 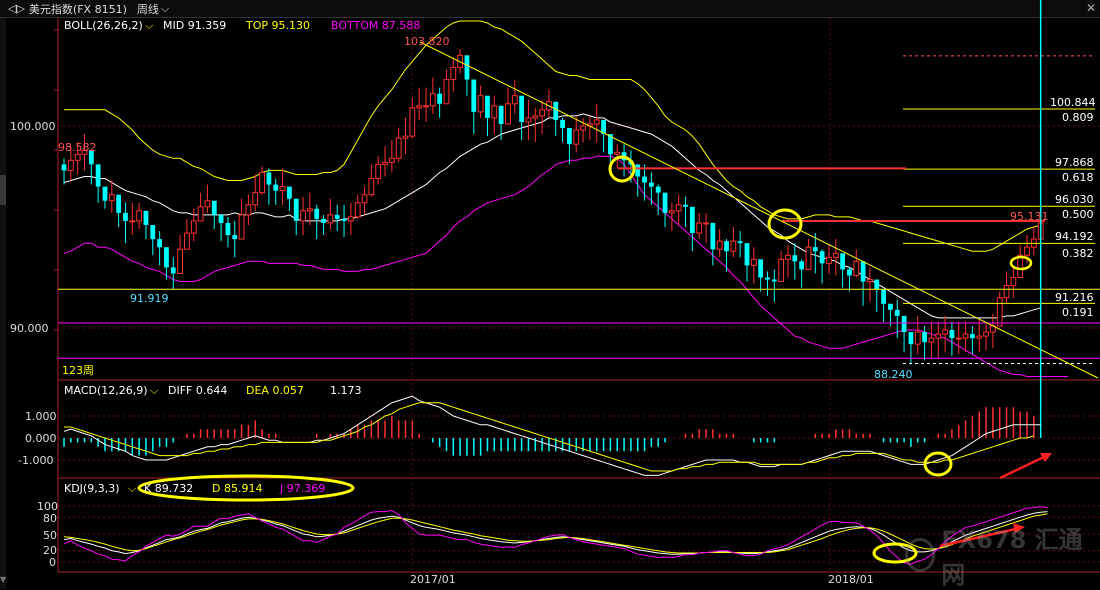 What do you see at coordinates (149, 25) in the screenshot?
I see `boll-dropdown-icon: ⌵` at bounding box center [149, 25].